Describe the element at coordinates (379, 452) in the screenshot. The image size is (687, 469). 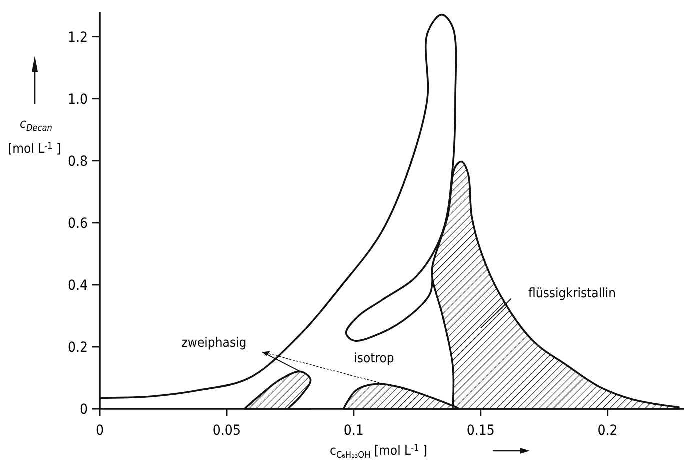
I see `x-axis-title: c$_{C₆H₁₃OH}$ [mol L$^{-1}$]` at that location.